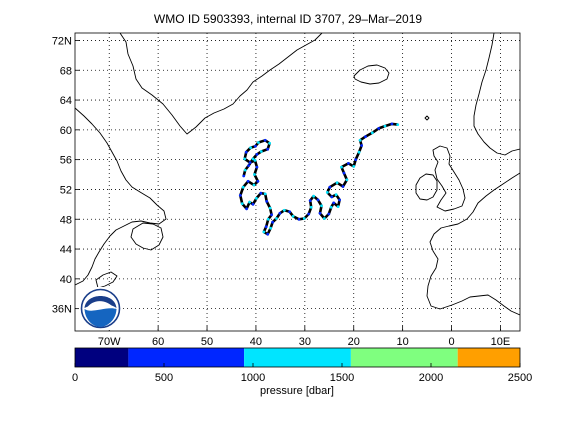  I want to click on longitude-labels: 70W 60 50 40 30 20 10 0 10E, so click(304, 342).